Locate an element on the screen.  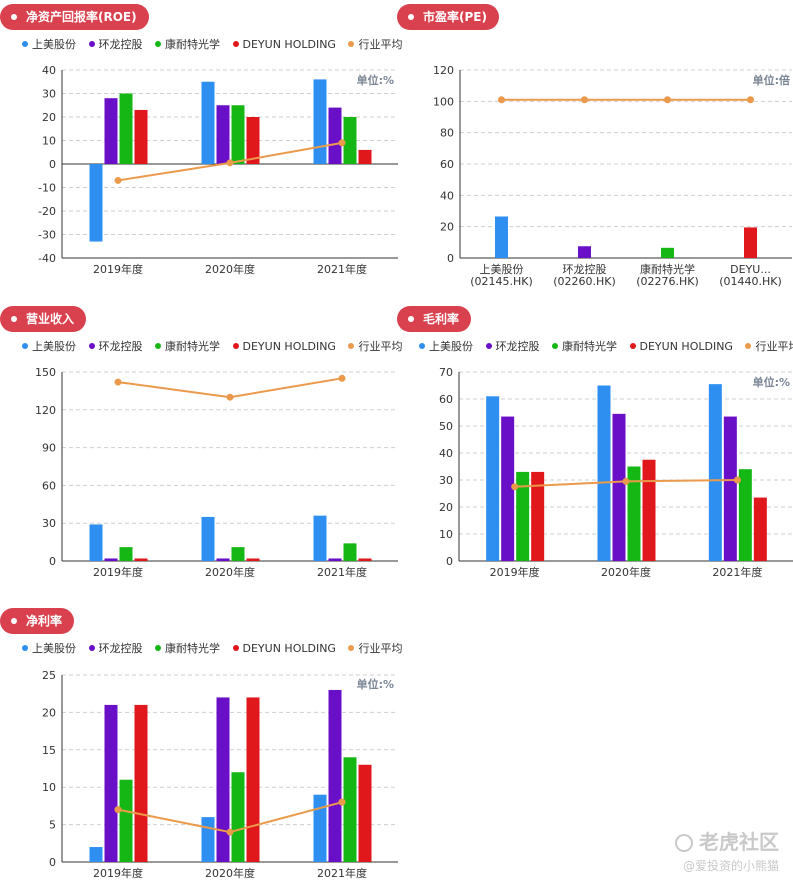
panel-title-pill: 毛利率 is located at coordinates (434, 319).